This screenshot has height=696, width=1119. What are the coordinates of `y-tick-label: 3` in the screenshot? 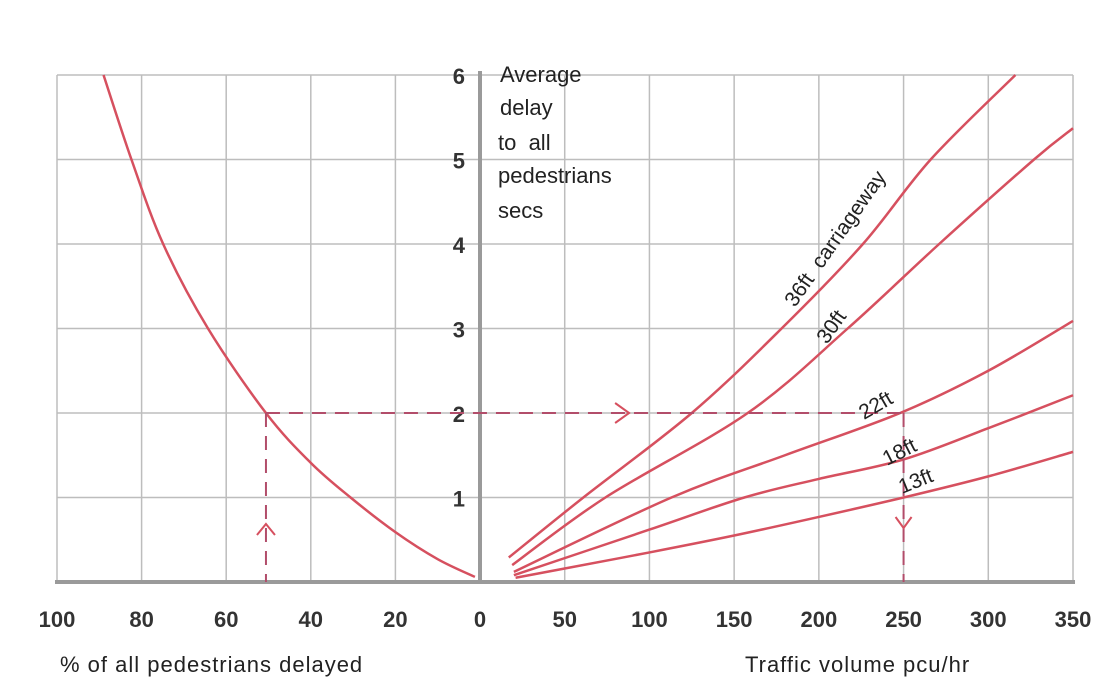 It's located at (459, 330).